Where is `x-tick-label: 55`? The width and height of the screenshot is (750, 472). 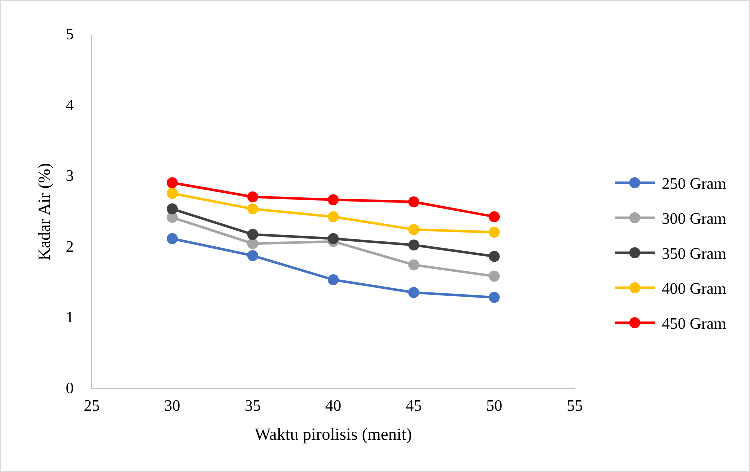
x-tick-label: 55 is located at coordinates (575, 406).